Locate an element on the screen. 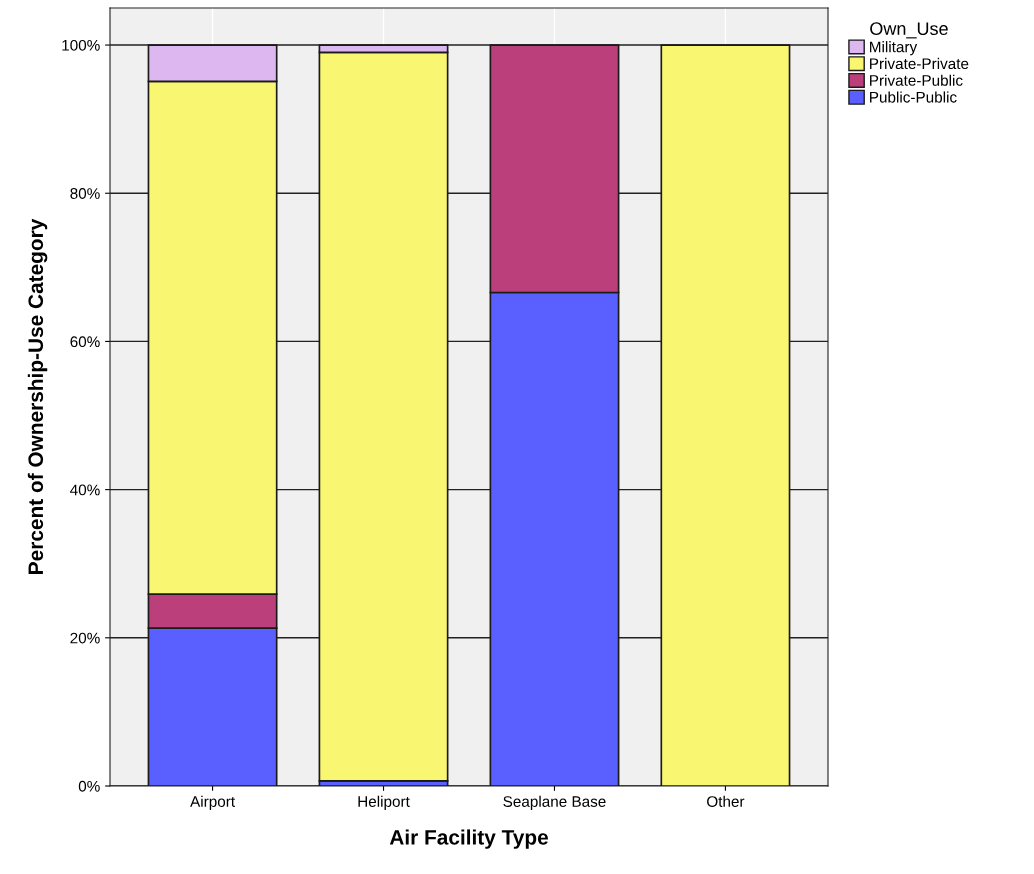 The height and width of the screenshot is (874, 1034). y-tick-label: 20% is located at coordinates (85, 638).